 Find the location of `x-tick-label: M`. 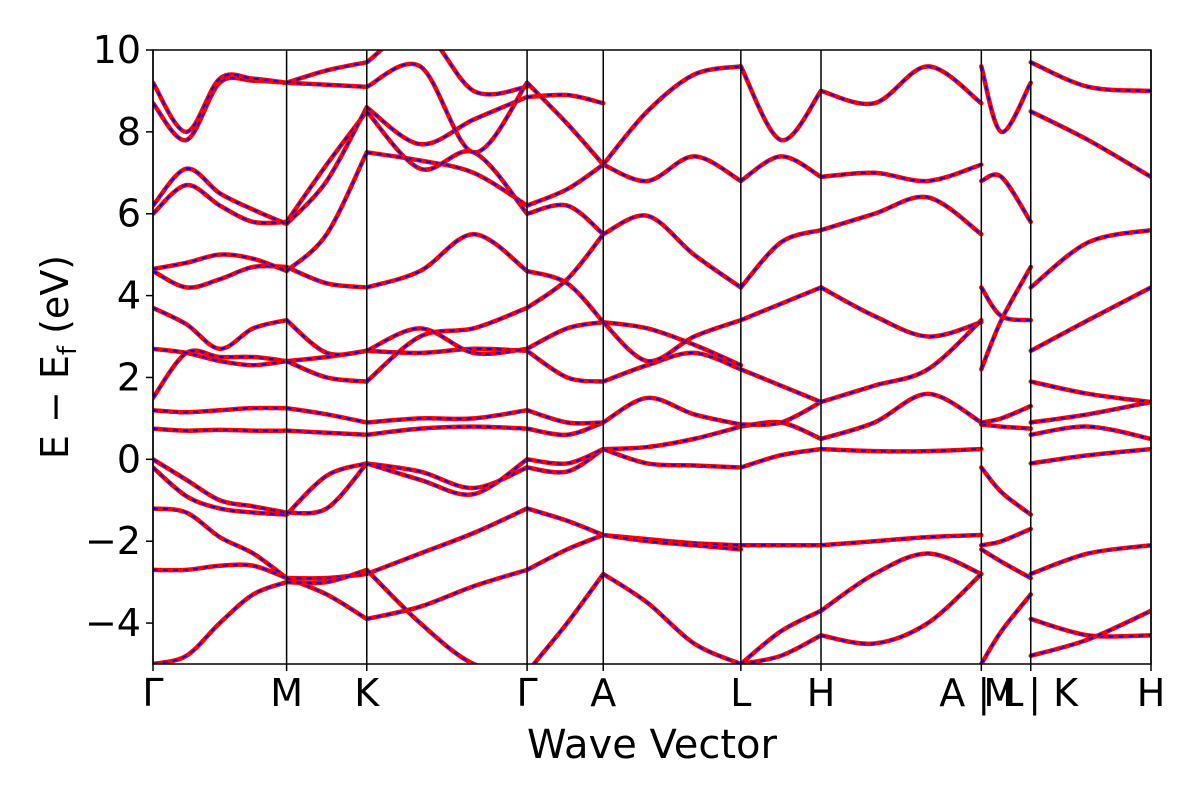

x-tick-label: M is located at coordinates (286, 693).